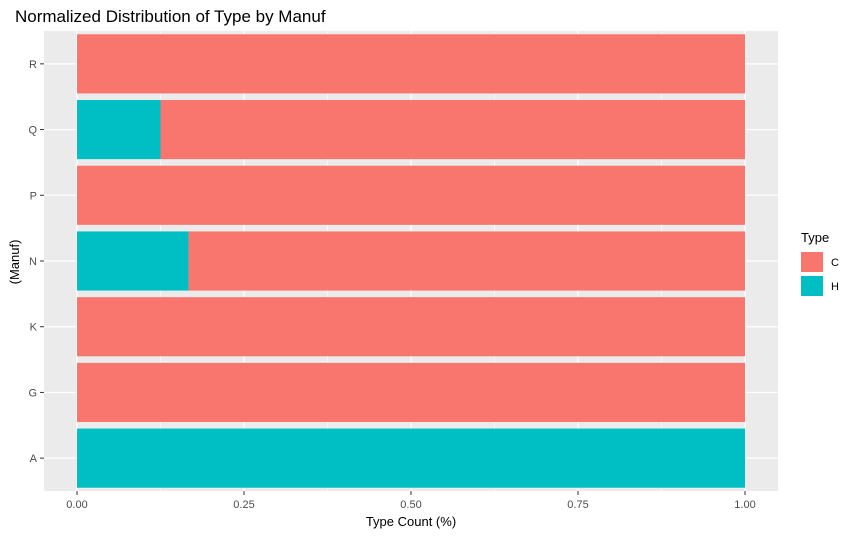 This screenshot has height=538, width=858. I want to click on y-tick-label-Q: Q, so click(32, 131).